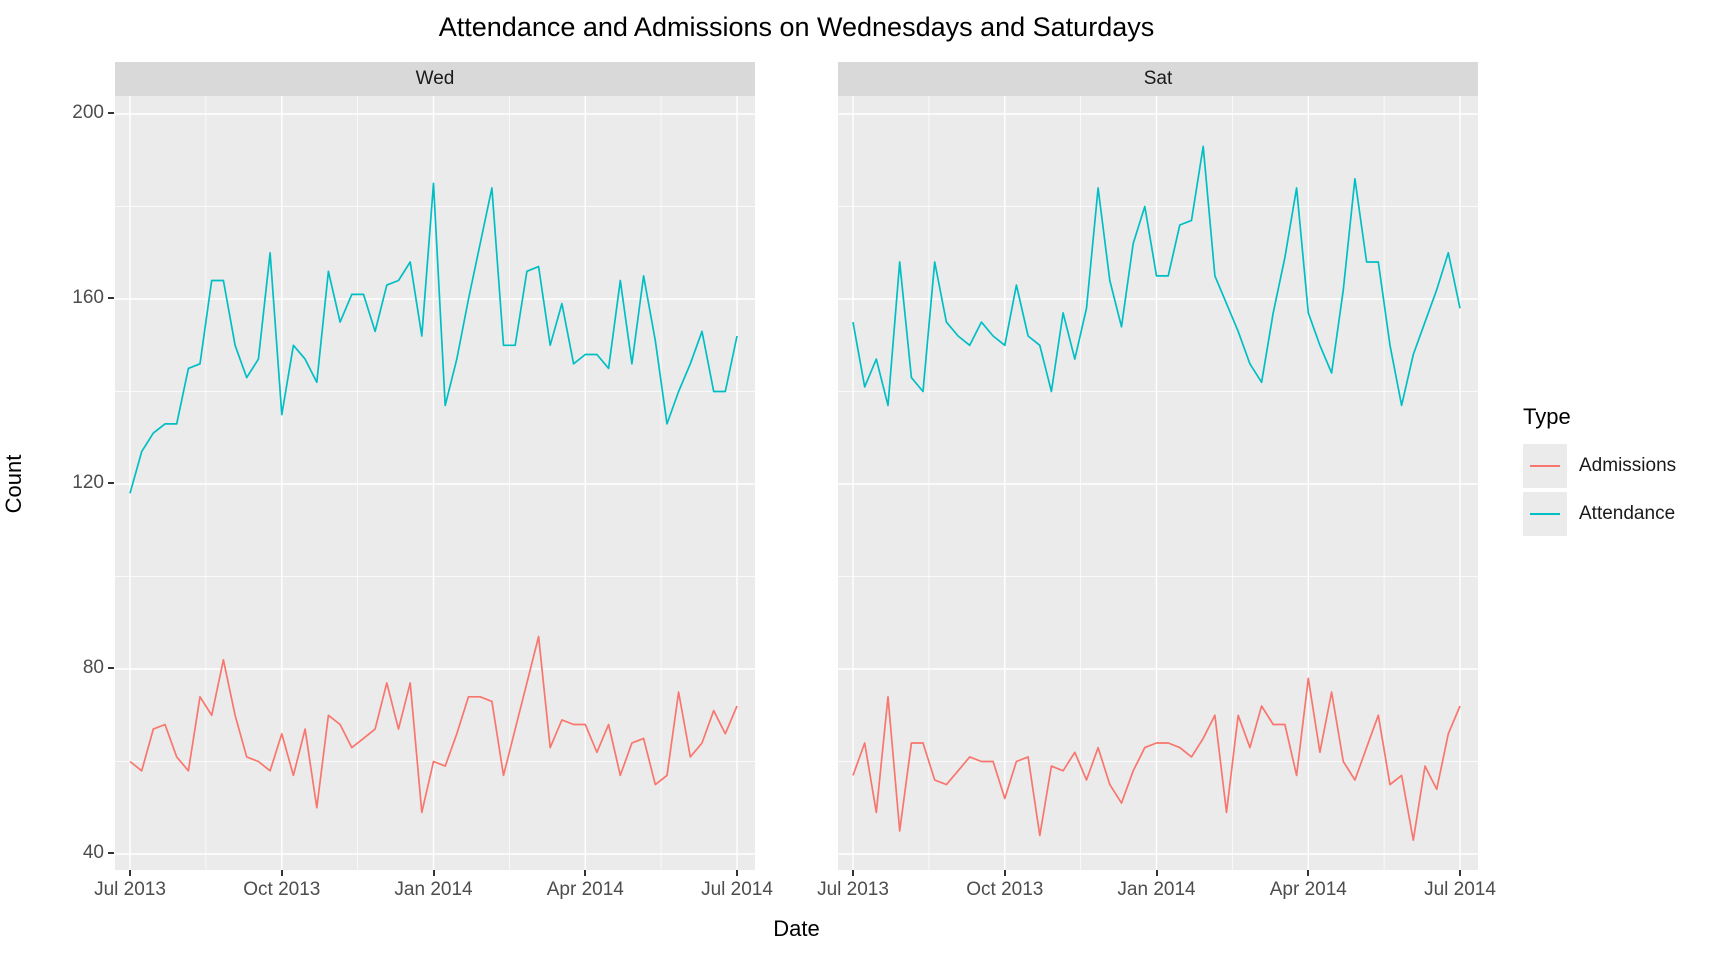  What do you see at coordinates (88, 482) in the screenshot?
I see `y-tick-label: 120` at bounding box center [88, 482].